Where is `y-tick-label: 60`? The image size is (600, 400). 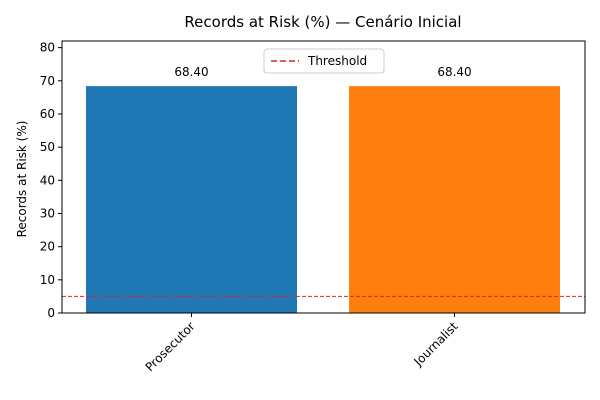 y-tick-label: 60 is located at coordinates (47, 114).